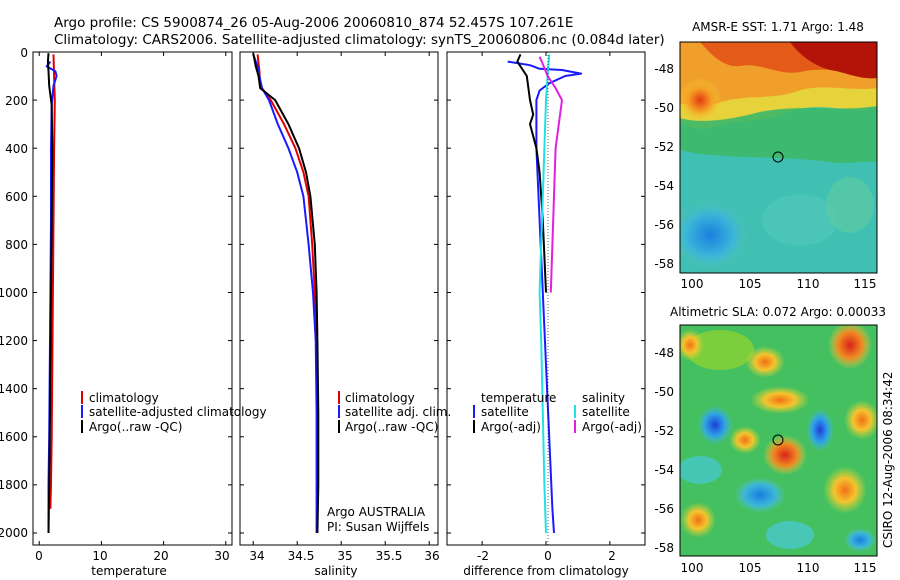 The width and height of the screenshot is (900, 580). What do you see at coordinates (301, 556) in the screenshot?
I see `x-tick-label: 34.5` at bounding box center [301, 556].